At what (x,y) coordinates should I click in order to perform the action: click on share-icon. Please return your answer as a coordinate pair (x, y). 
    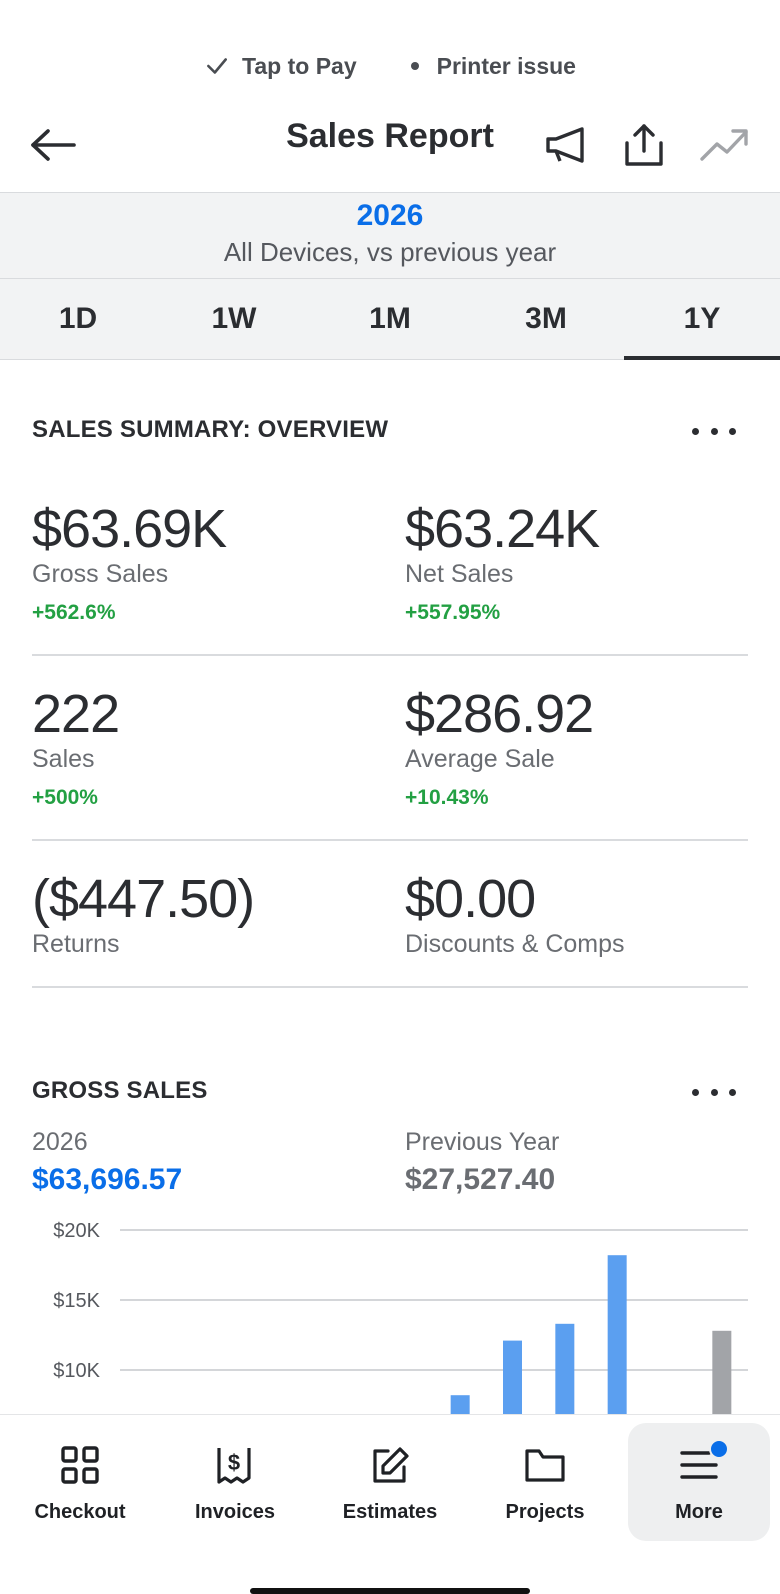
    Looking at the image, I should click on (644, 145).